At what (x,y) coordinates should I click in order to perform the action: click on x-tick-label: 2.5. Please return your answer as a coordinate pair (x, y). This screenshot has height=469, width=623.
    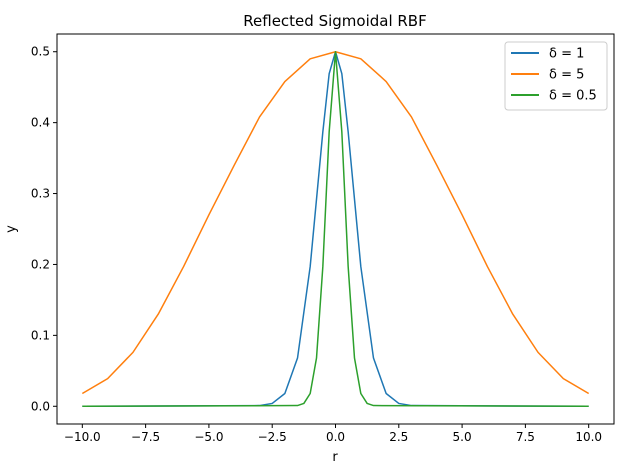
    Looking at the image, I should click on (398, 437).